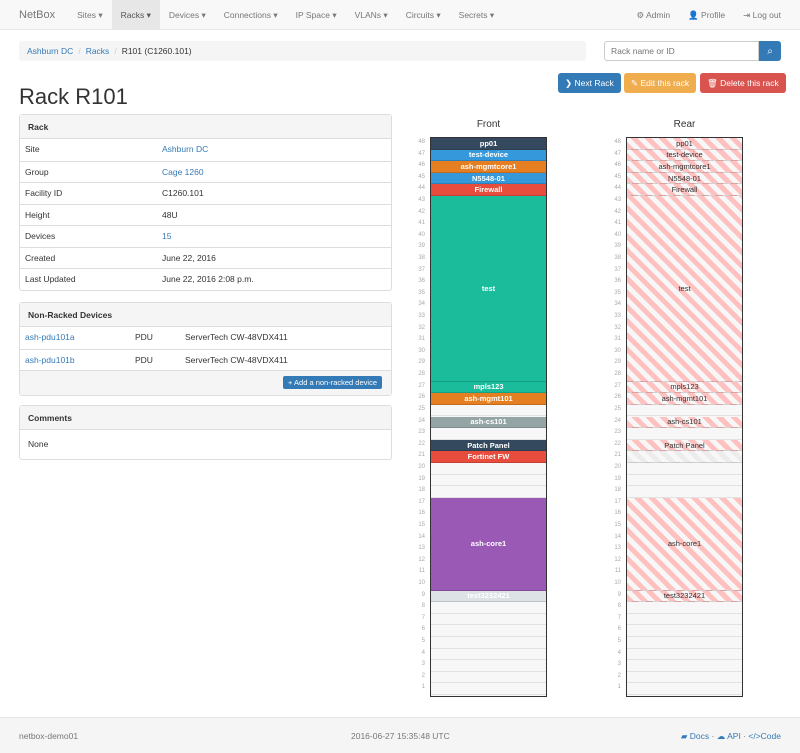 This screenshot has height=753, width=800. What do you see at coordinates (684, 544) in the screenshot?
I see `rack-device-rear: ash-core1` at bounding box center [684, 544].